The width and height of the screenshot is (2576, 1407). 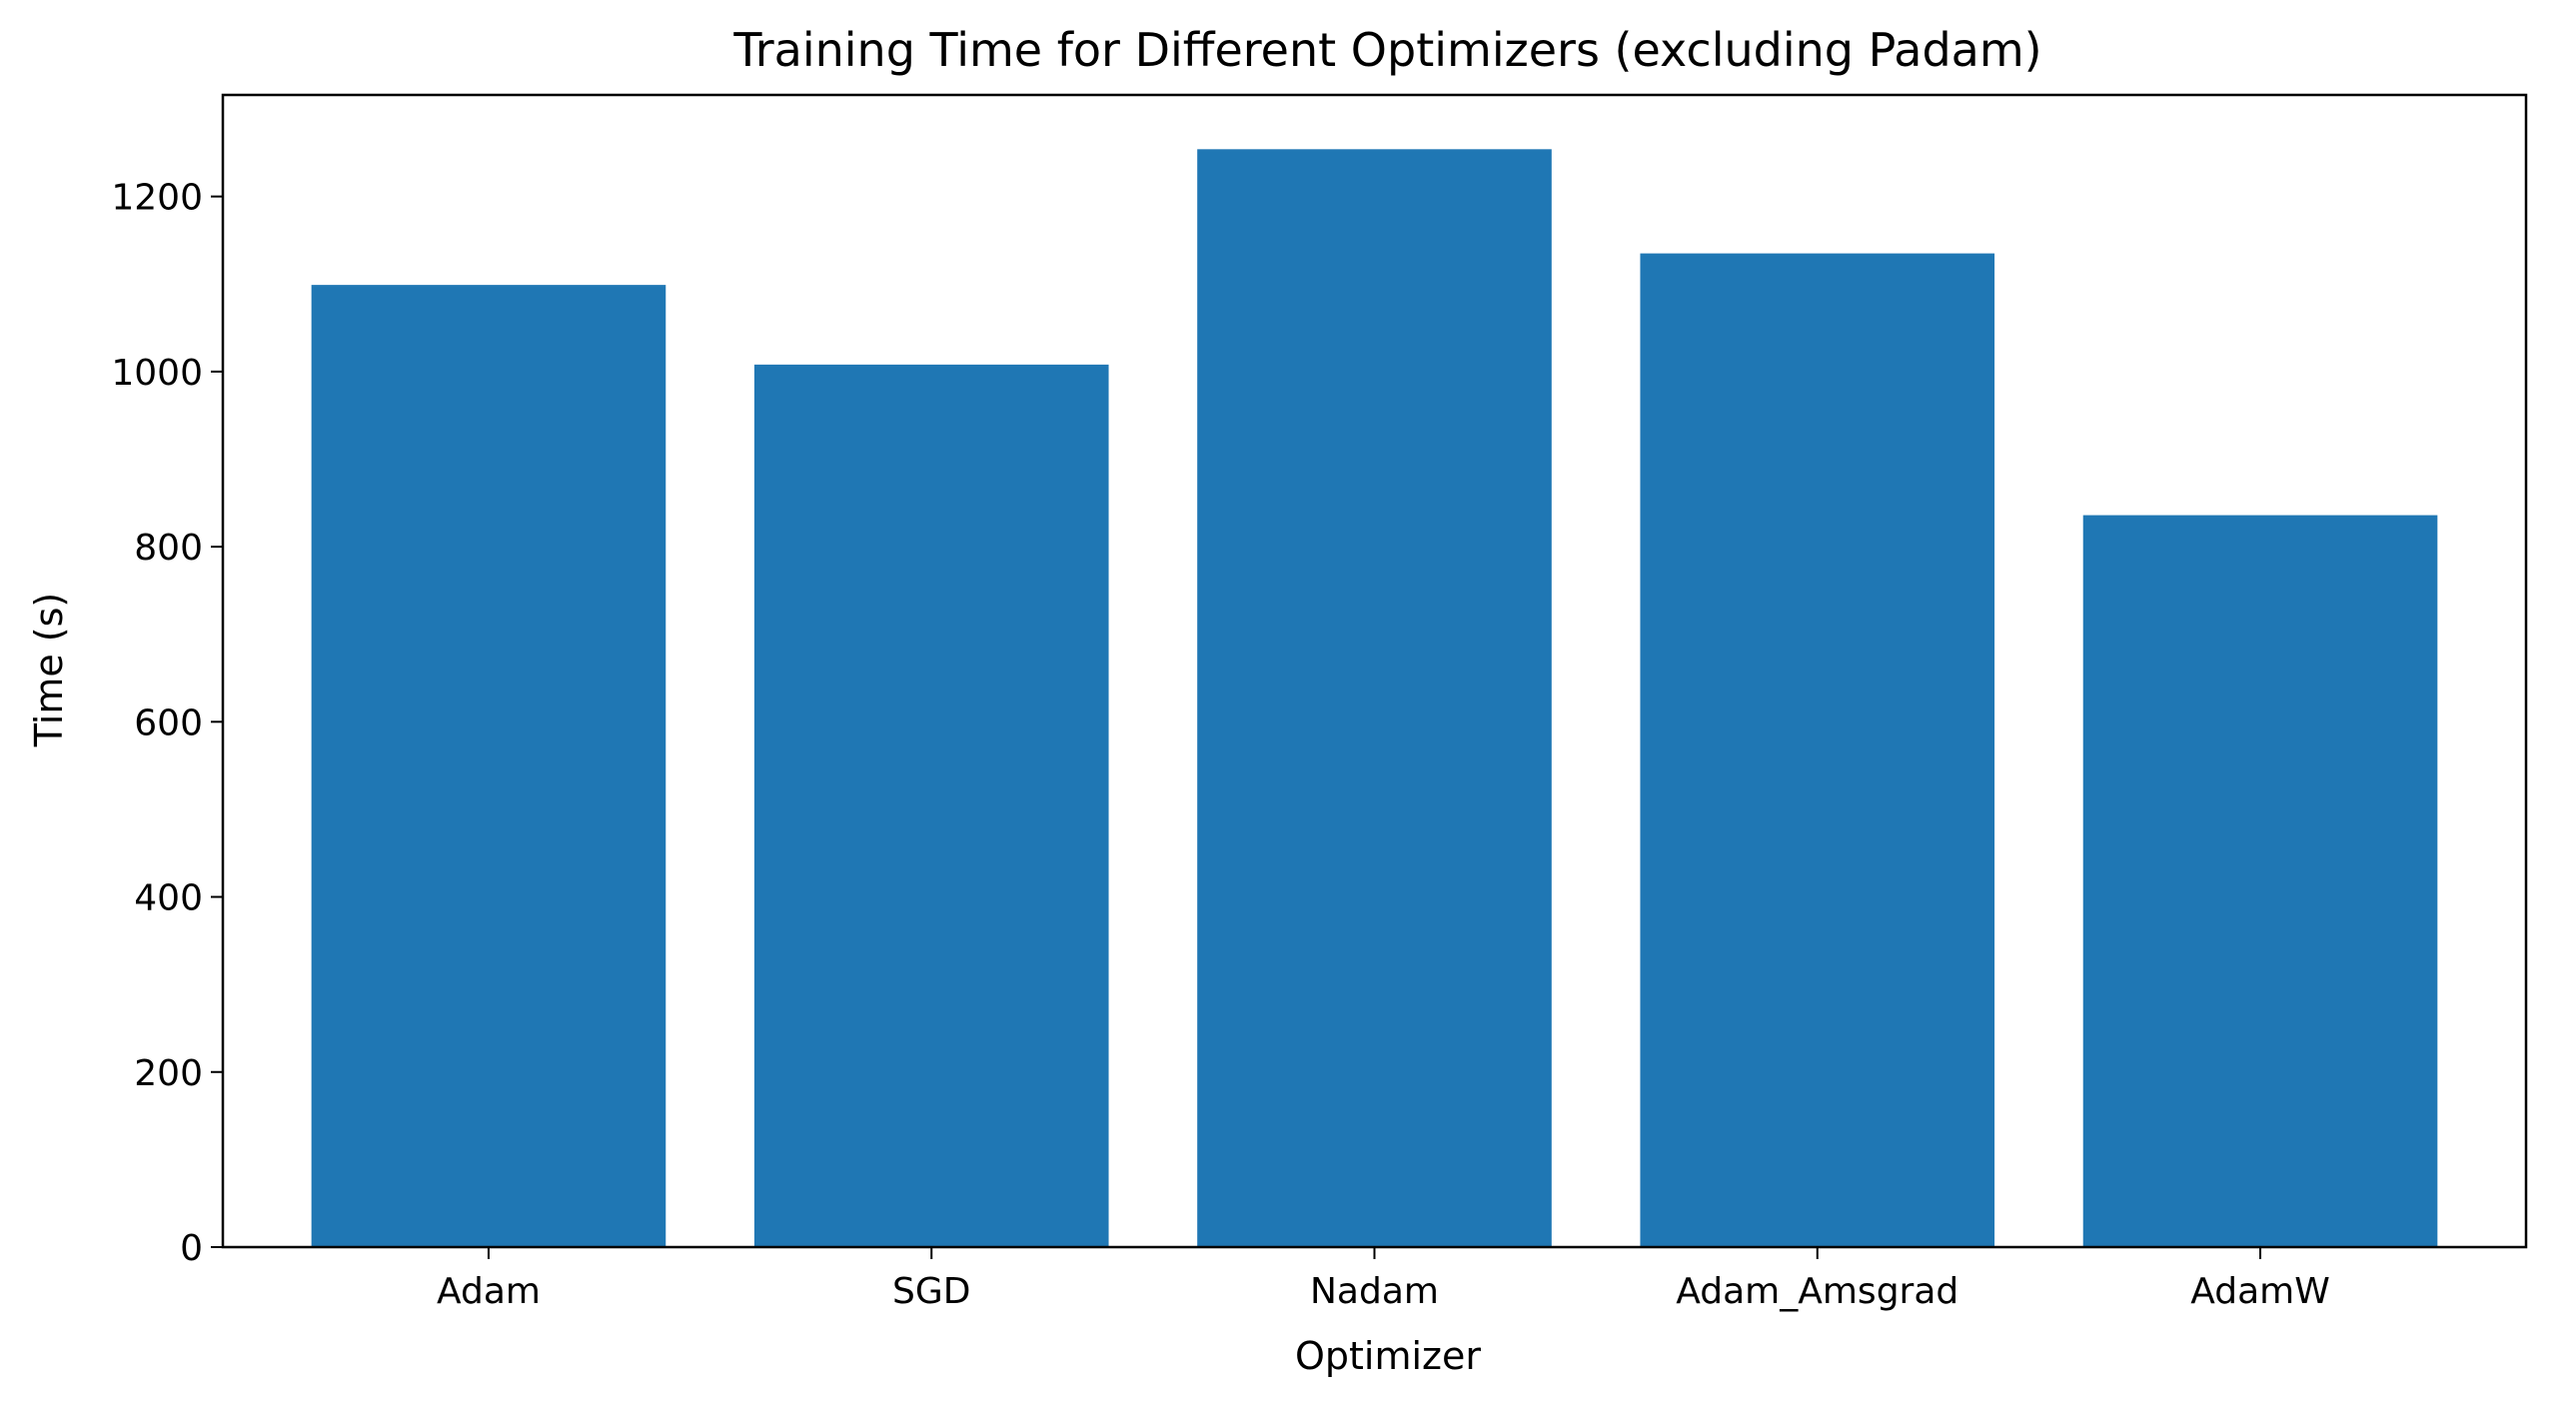 I want to click on y-tick-label: 400, so click(x=168, y=898).